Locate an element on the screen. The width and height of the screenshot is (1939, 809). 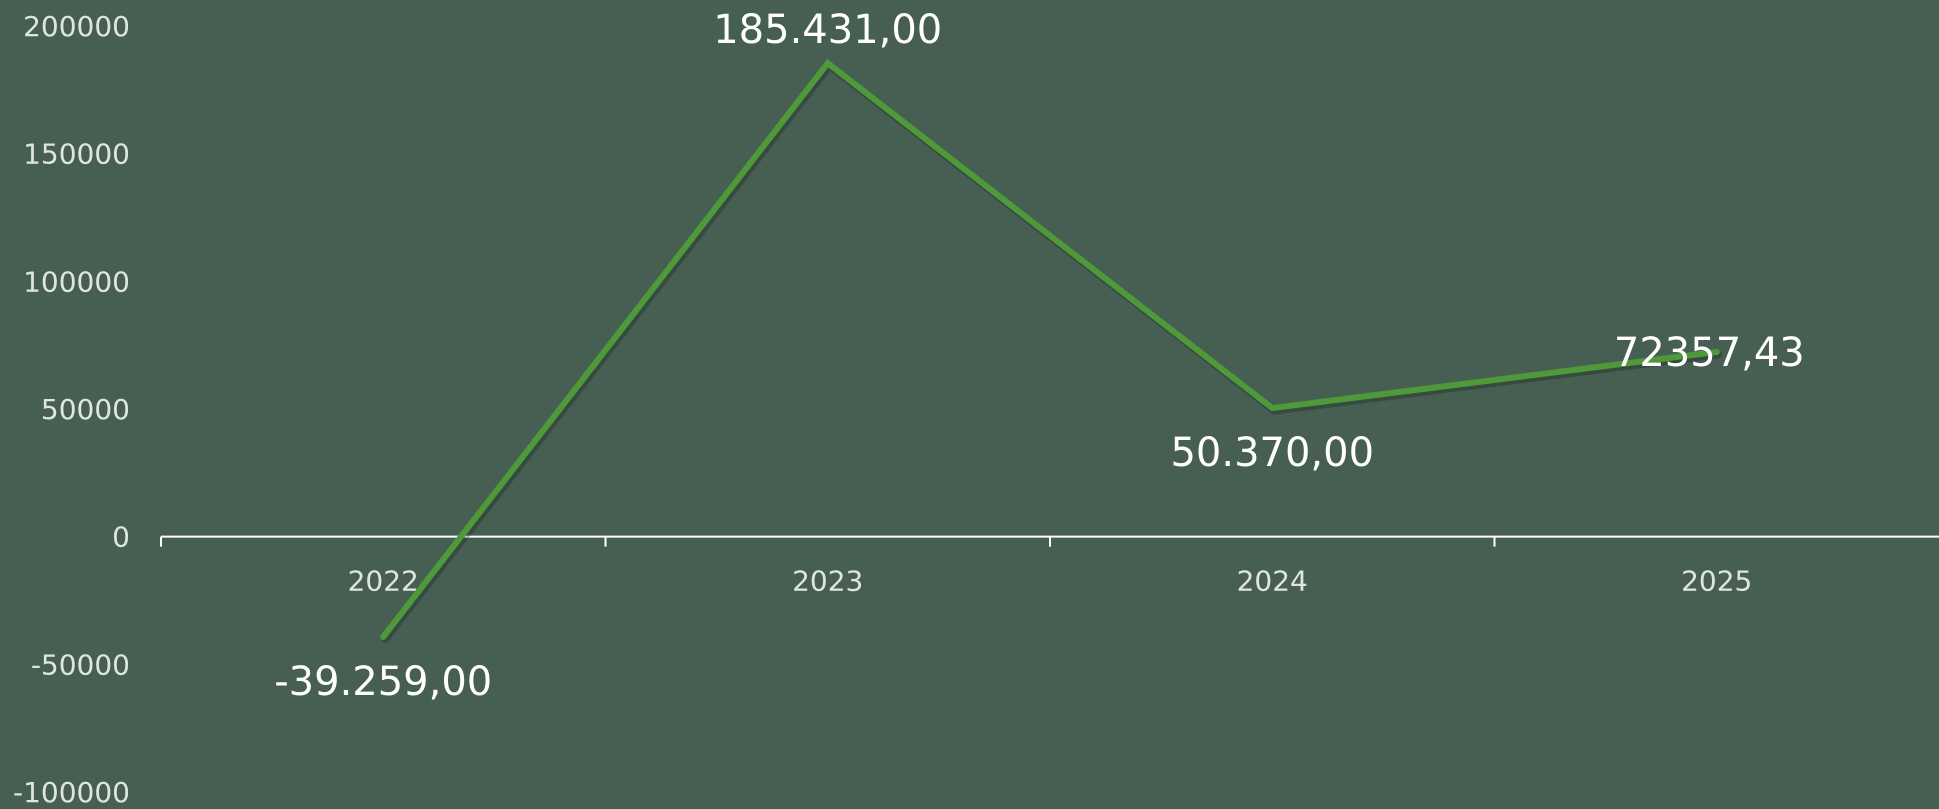
y-tick-label: 150000 is located at coordinates (76, 154).